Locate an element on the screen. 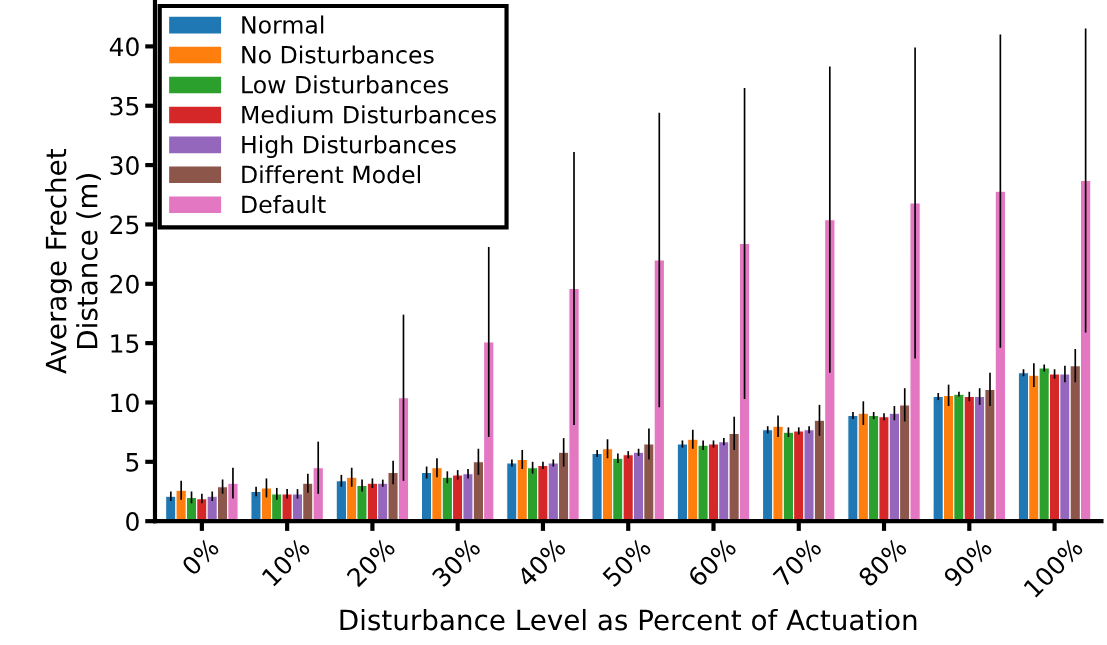 This screenshot has height=645, width=1107. y-axis-title: Average Frechet Distance (m) is located at coordinates (73, 261).